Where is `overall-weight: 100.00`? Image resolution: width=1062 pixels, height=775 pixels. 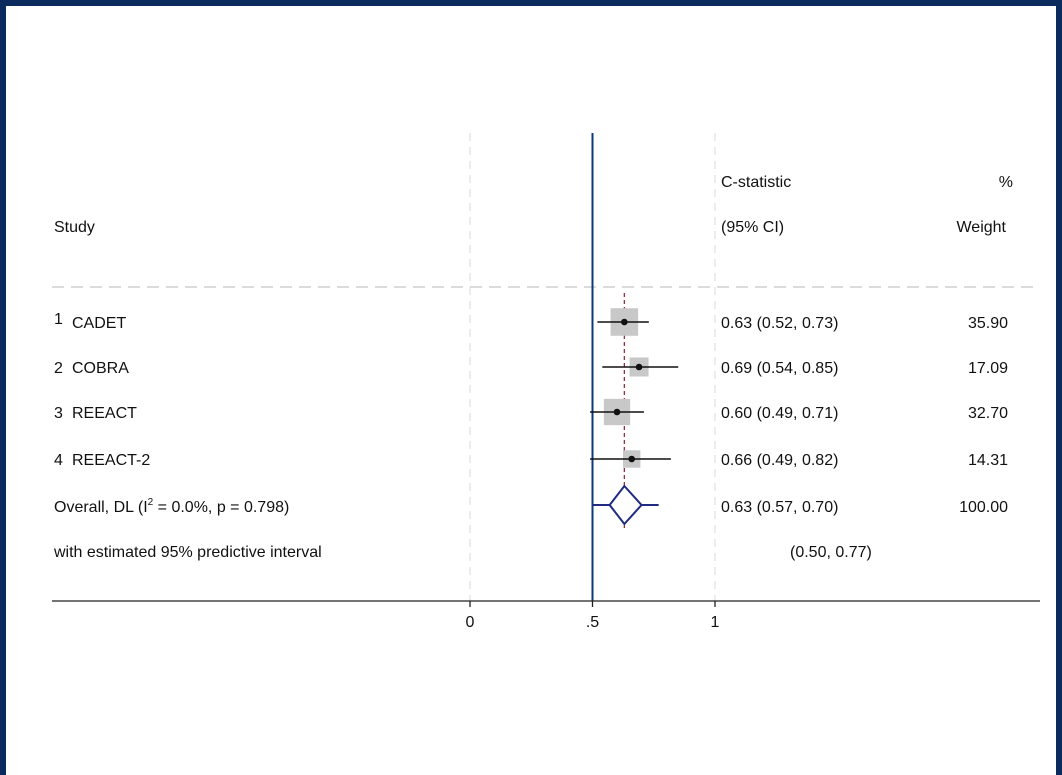 overall-weight: 100.00 is located at coordinates (983, 507).